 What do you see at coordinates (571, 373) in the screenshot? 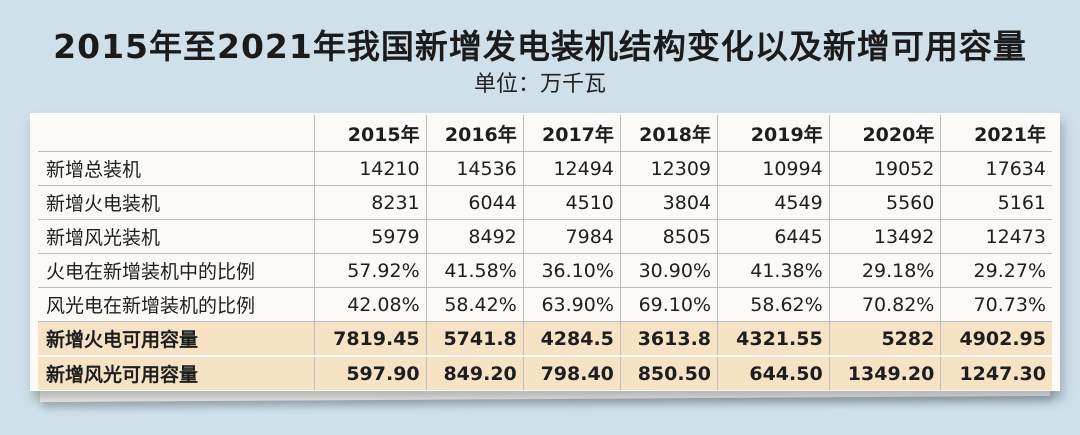
I see `table-cell: 798.40` at bounding box center [571, 373].